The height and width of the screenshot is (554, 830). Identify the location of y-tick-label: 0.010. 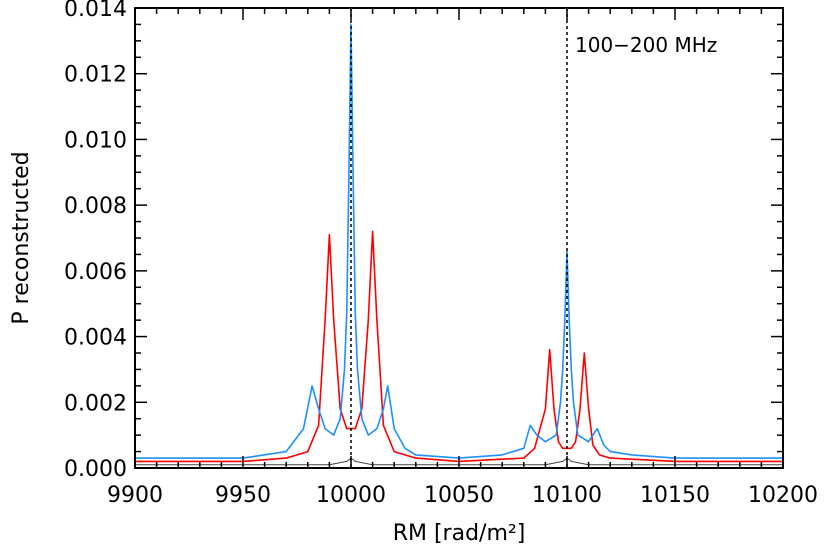
(95, 140).